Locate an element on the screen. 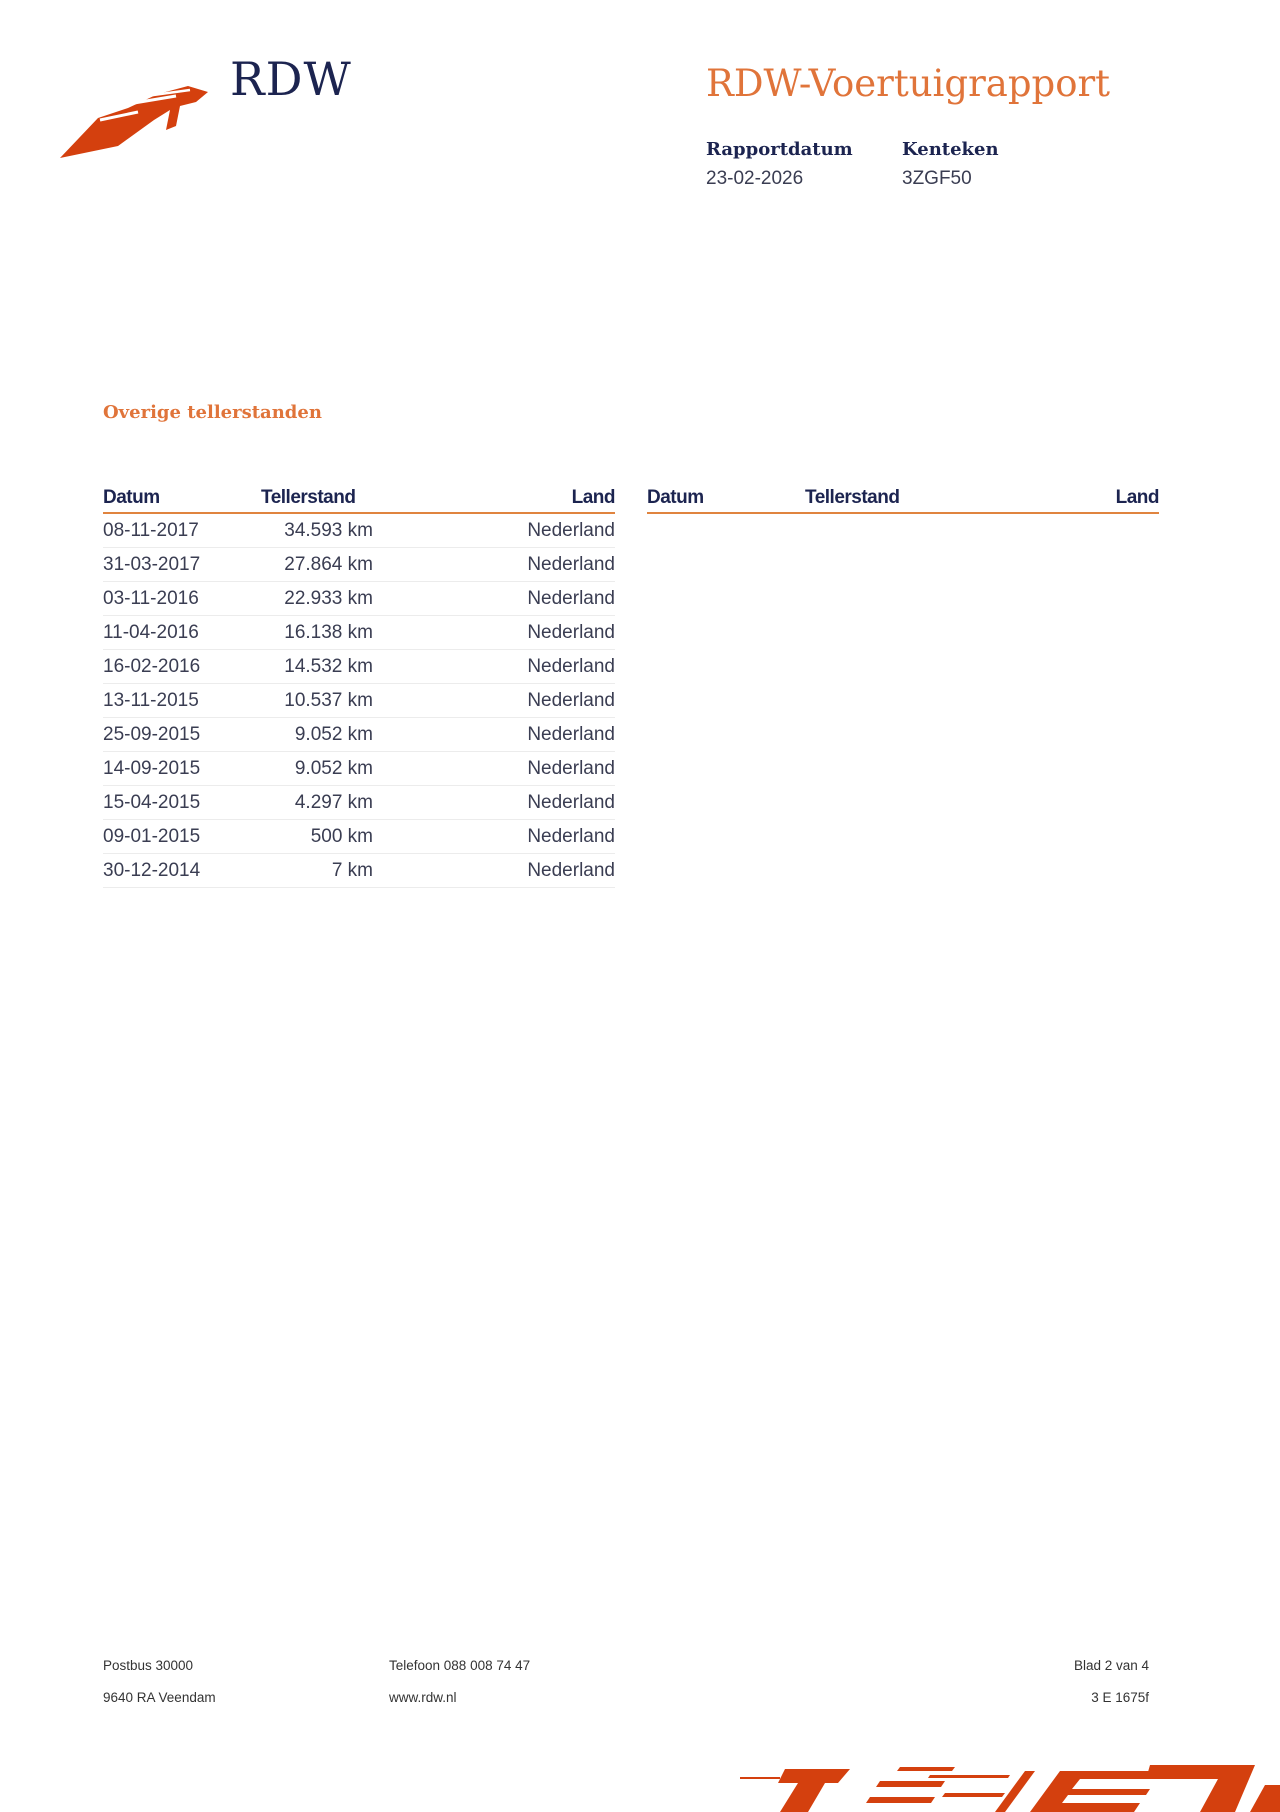 The height and width of the screenshot is (1812, 1280). table-row: 09-01-2015 500 km Nederland is located at coordinates (359, 836).